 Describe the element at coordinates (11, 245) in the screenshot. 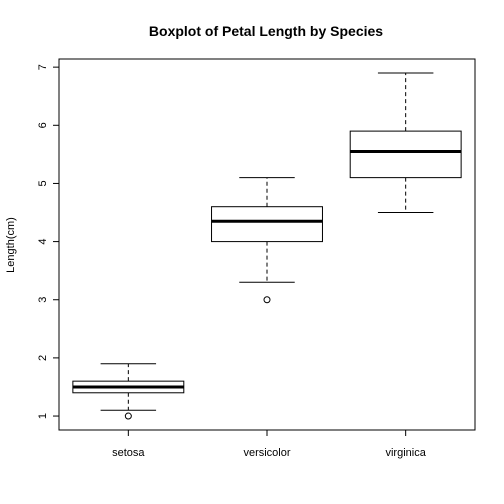

I see `y-axis-label: Length(cm)` at that location.